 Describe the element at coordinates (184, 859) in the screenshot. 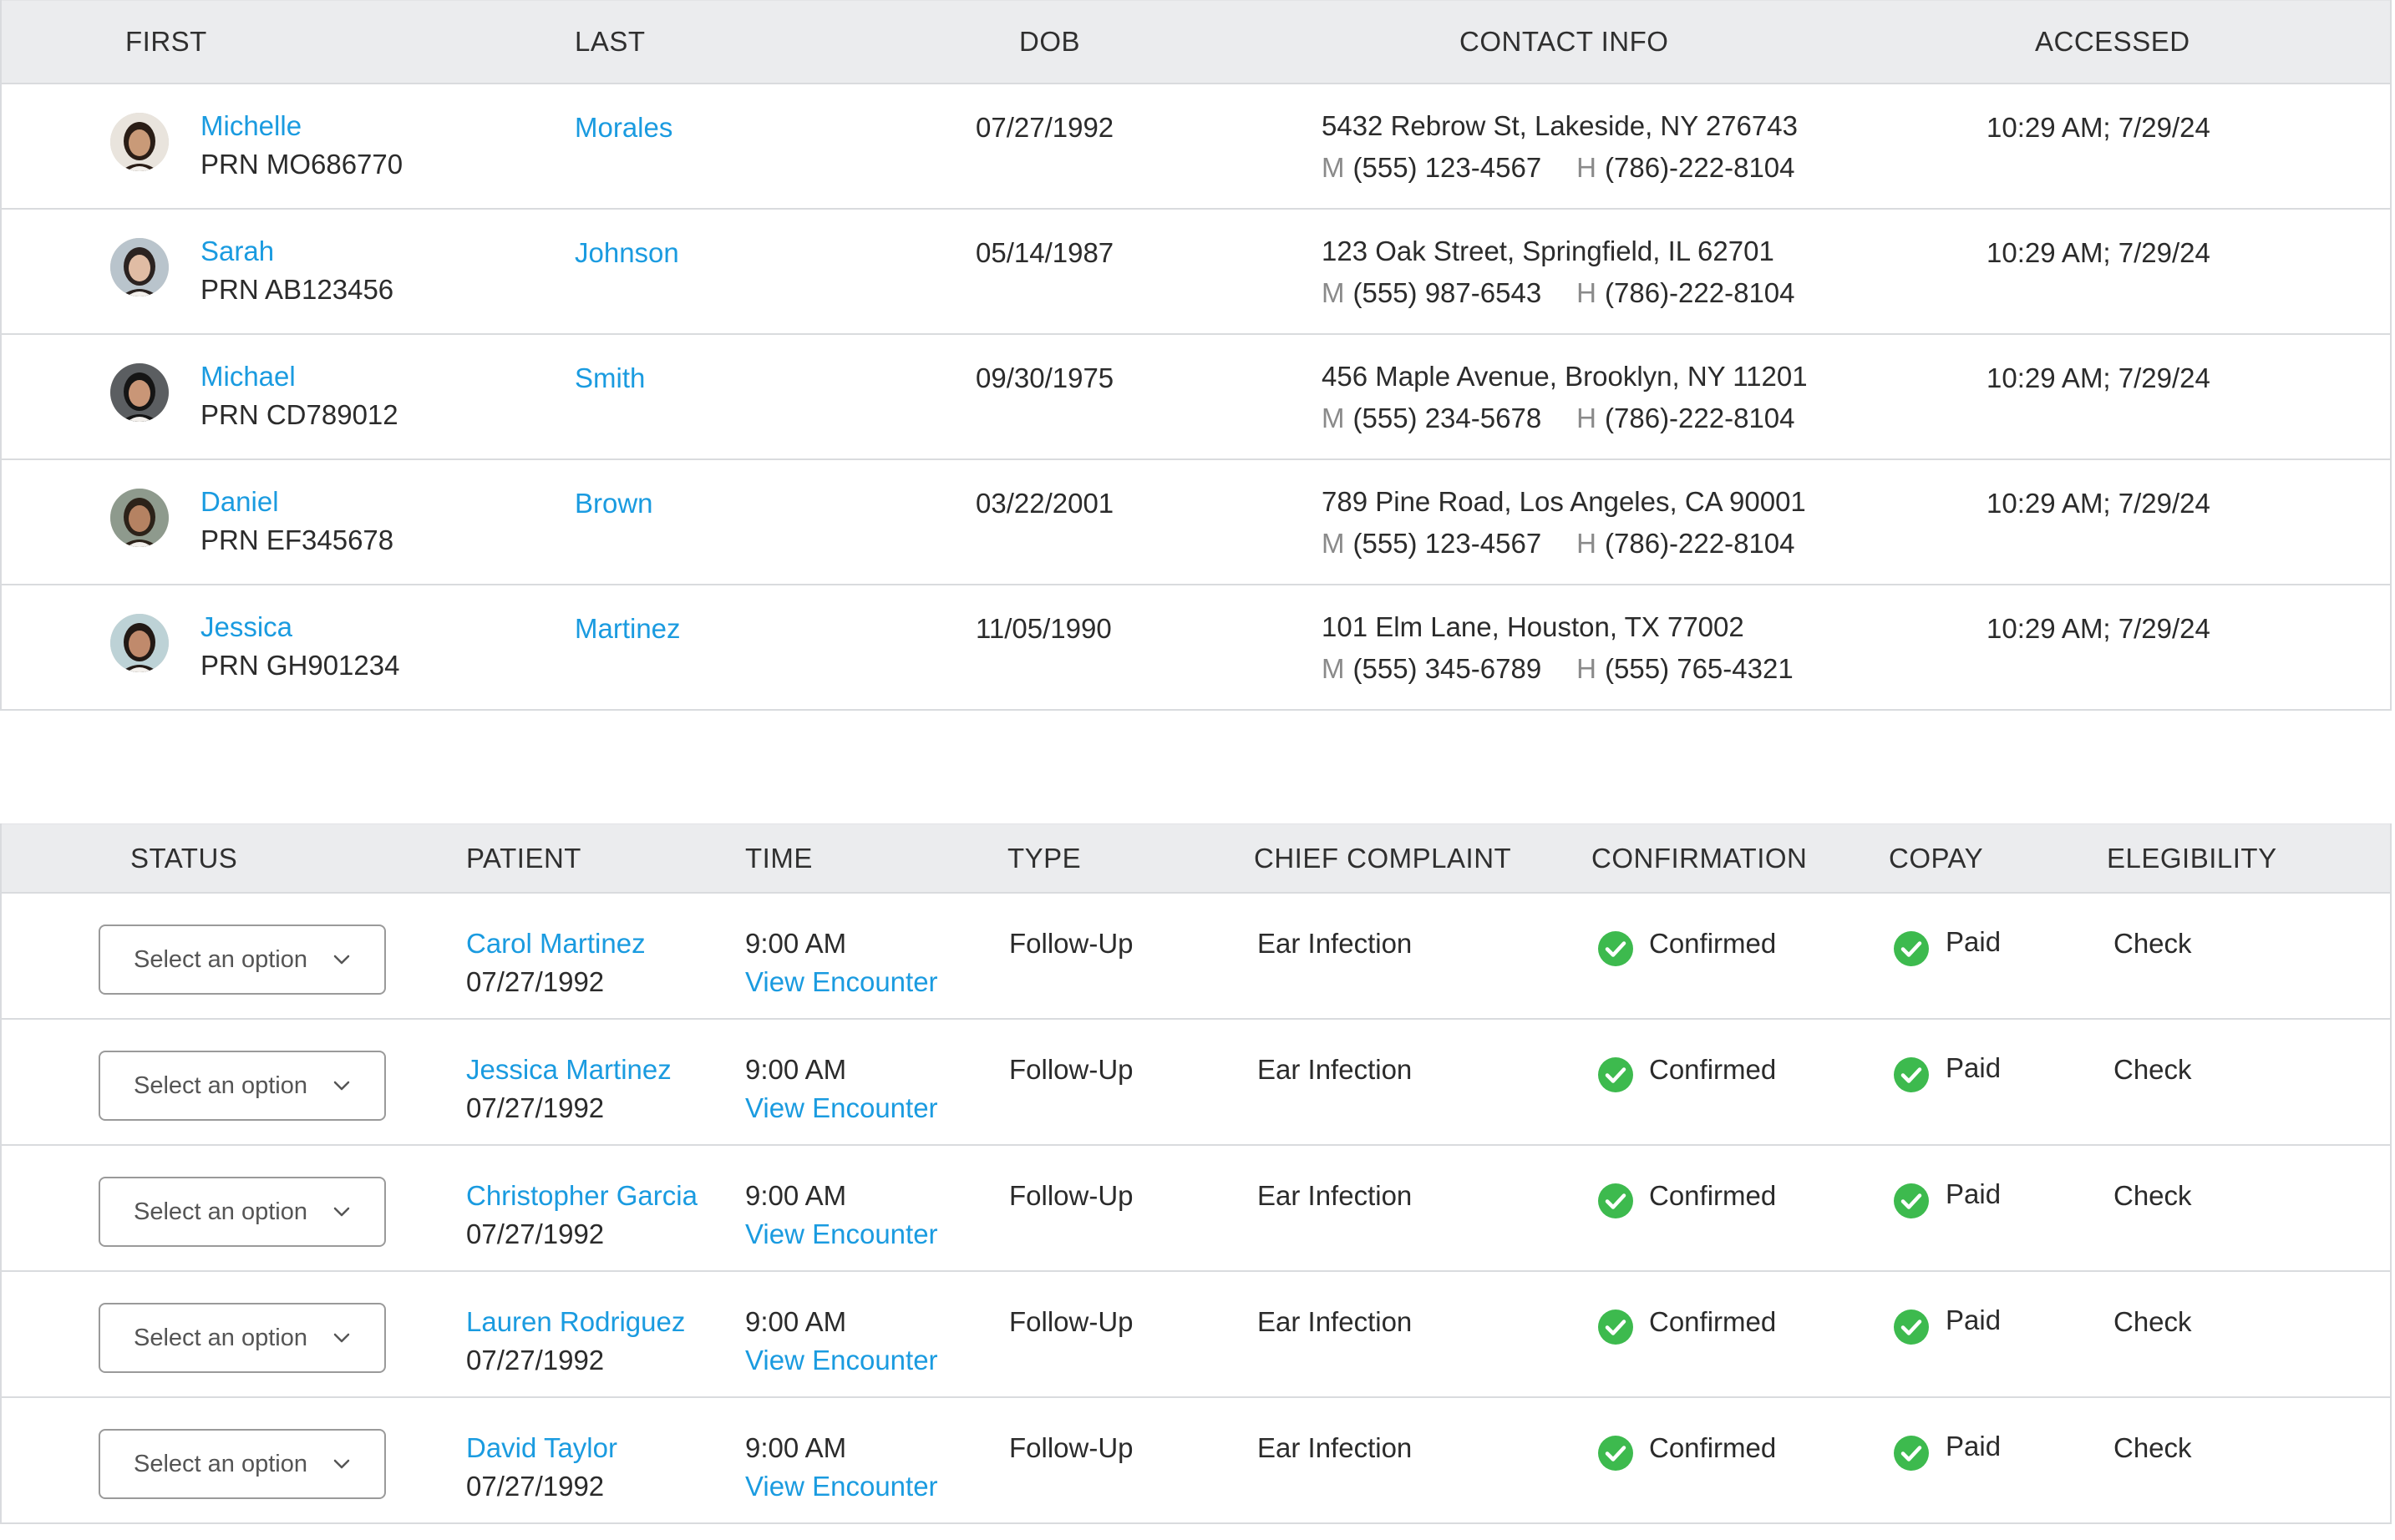

I see `column-header-status: STATUS` at that location.